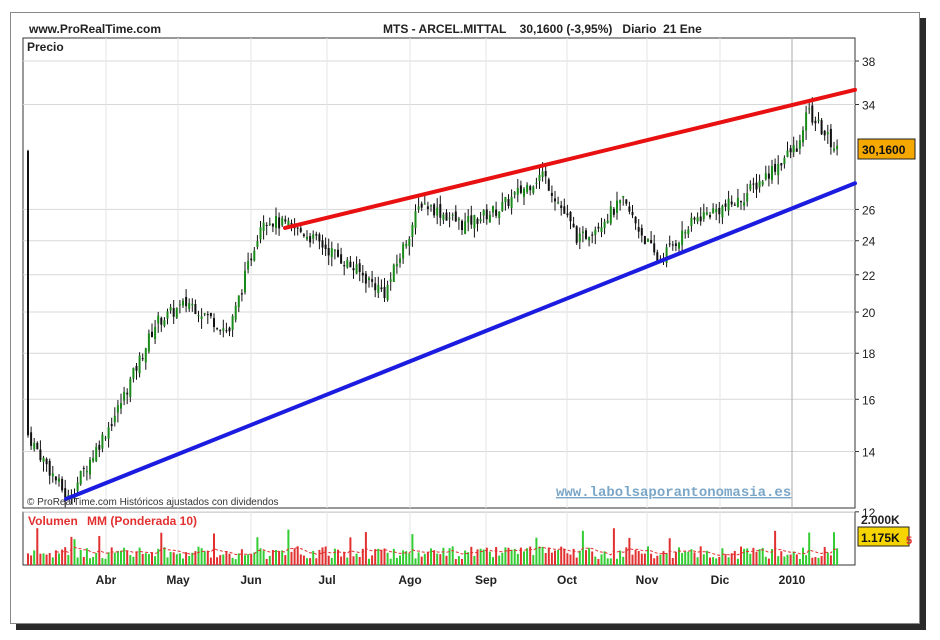 The image size is (940, 640). I want to click on y-tick-label: 38, so click(869, 62).